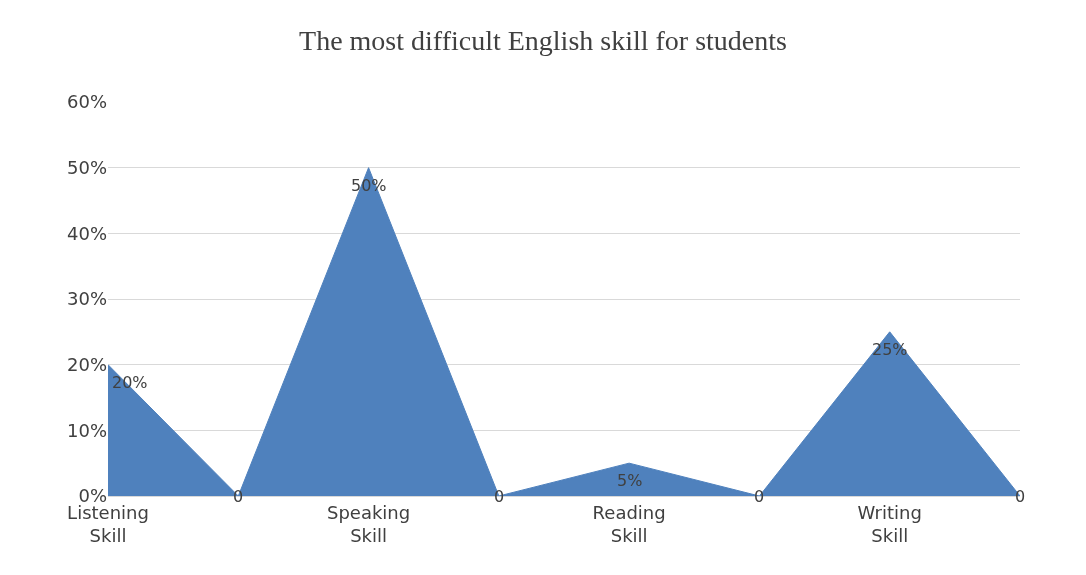  I want to click on y-tick-label: 10%, so click(86, 430).